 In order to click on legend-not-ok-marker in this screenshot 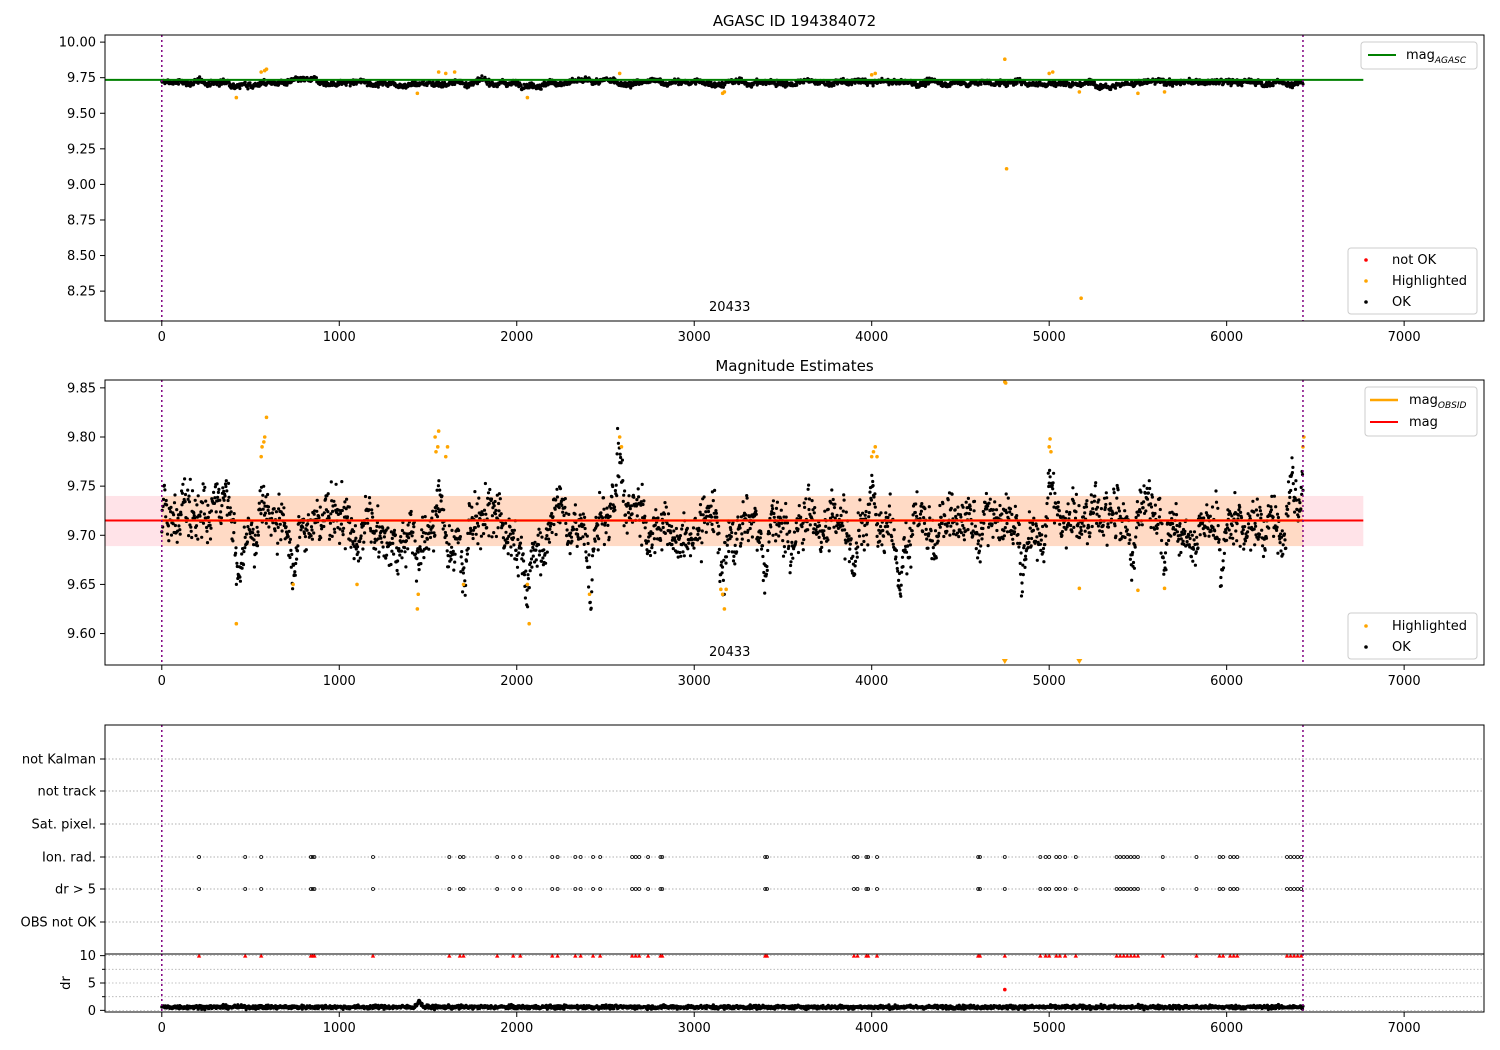, I will do `click(1366, 260)`.